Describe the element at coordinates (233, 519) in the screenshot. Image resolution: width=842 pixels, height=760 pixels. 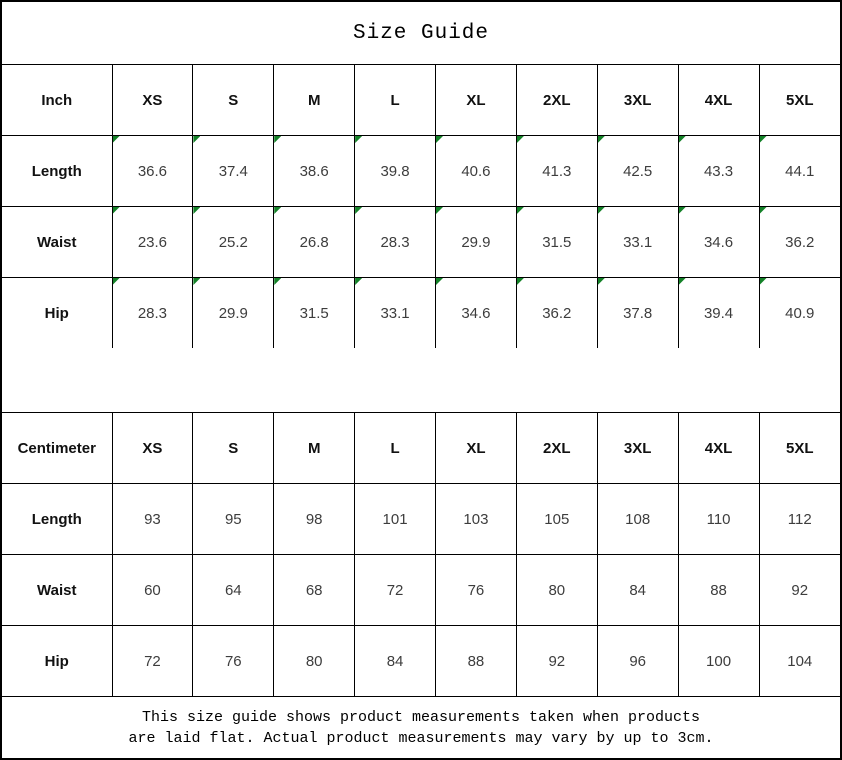
I see `value-cell: 95` at that location.